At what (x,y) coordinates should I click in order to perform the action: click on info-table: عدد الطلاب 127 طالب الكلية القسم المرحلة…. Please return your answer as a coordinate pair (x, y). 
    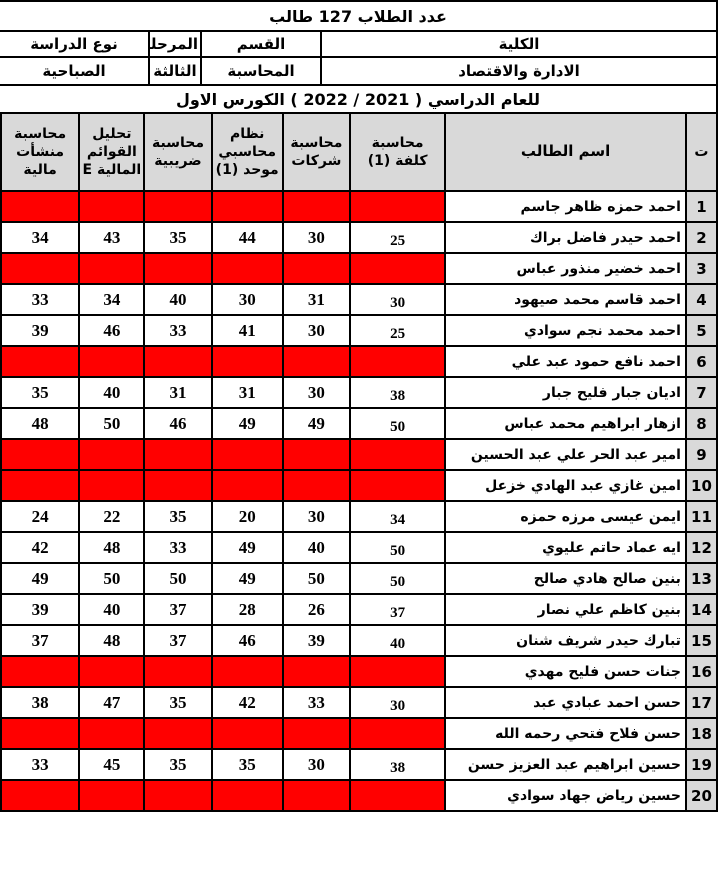
    Looking at the image, I should click on (359, 57).